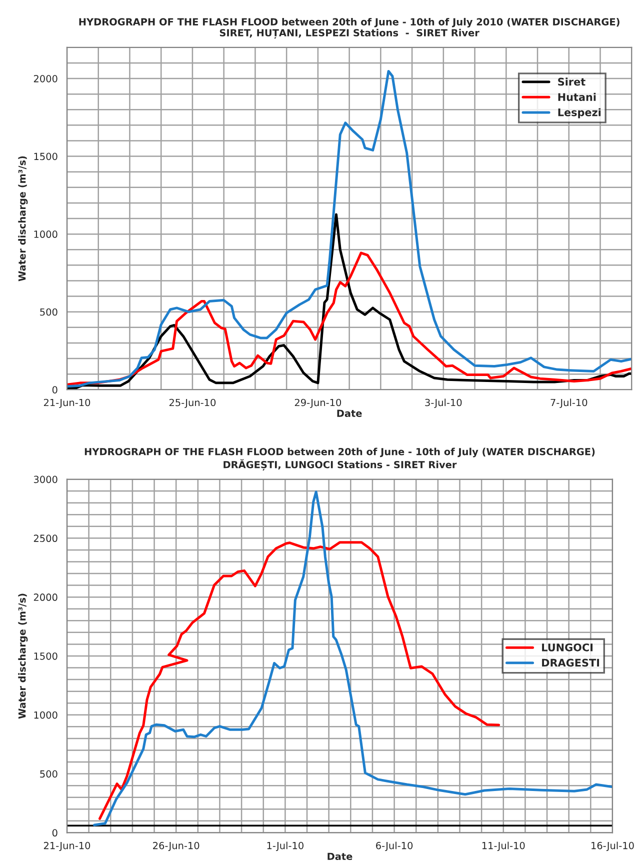 The height and width of the screenshot is (862, 638). Describe the element at coordinates (394, 847) in the screenshot. I see `x-tick-label: 6-Jul-10` at that location.